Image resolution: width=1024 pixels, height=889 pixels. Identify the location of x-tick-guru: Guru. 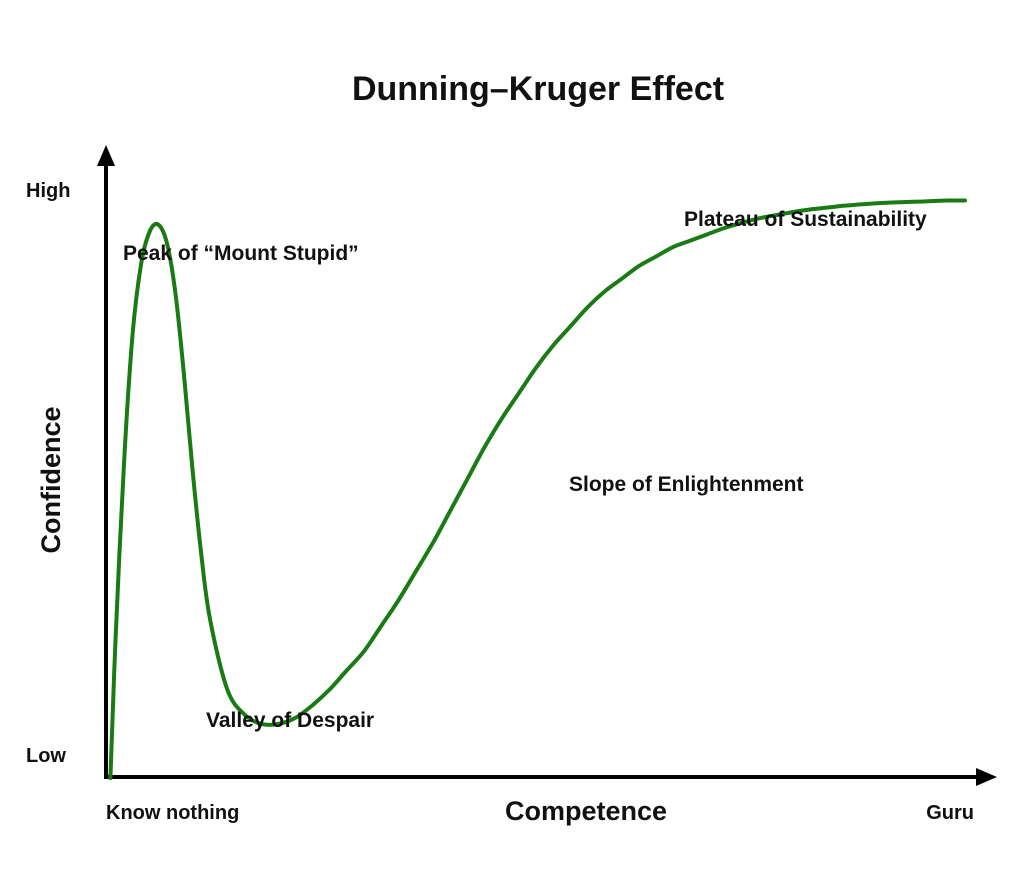
(950, 813).